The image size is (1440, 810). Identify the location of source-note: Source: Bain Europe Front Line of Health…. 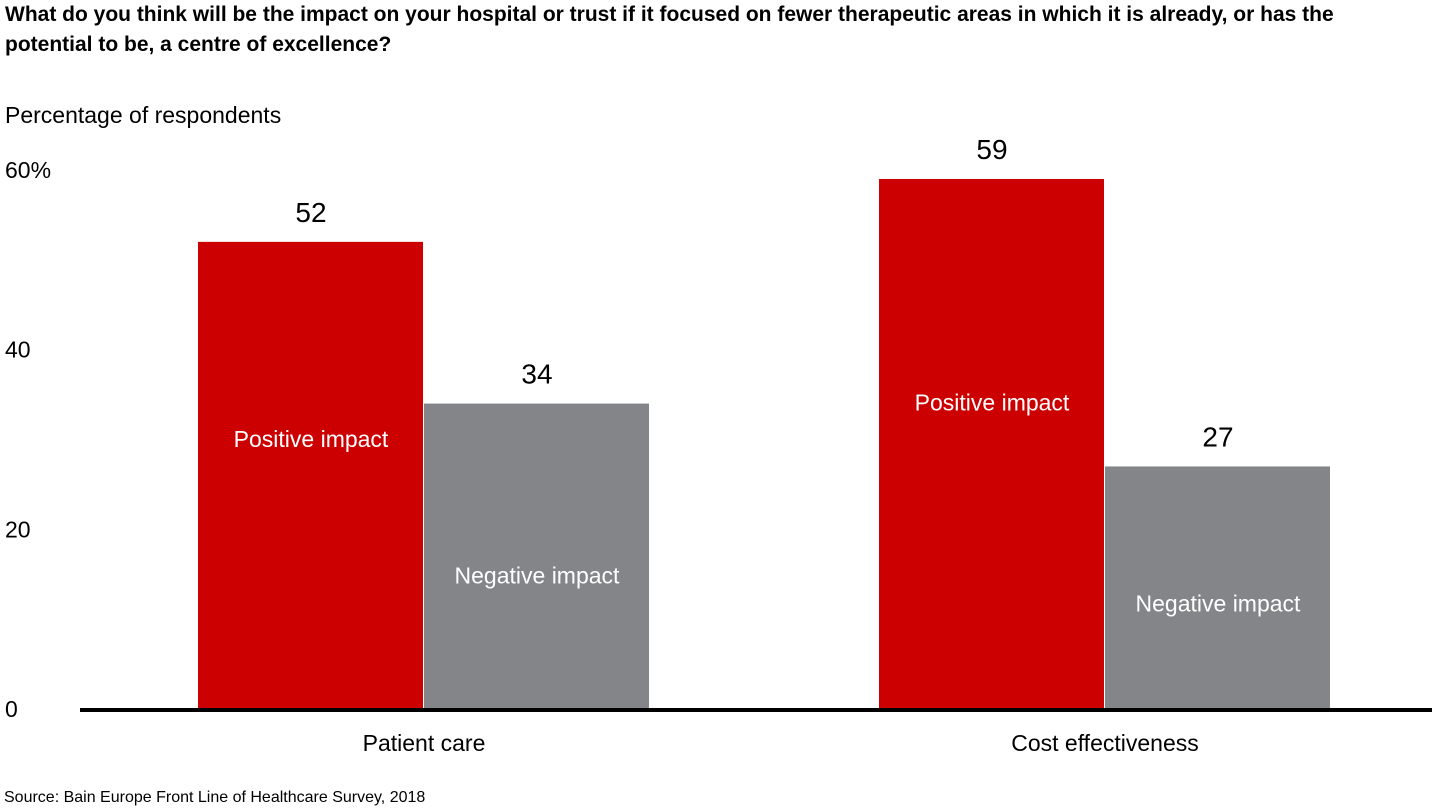
(215, 797).